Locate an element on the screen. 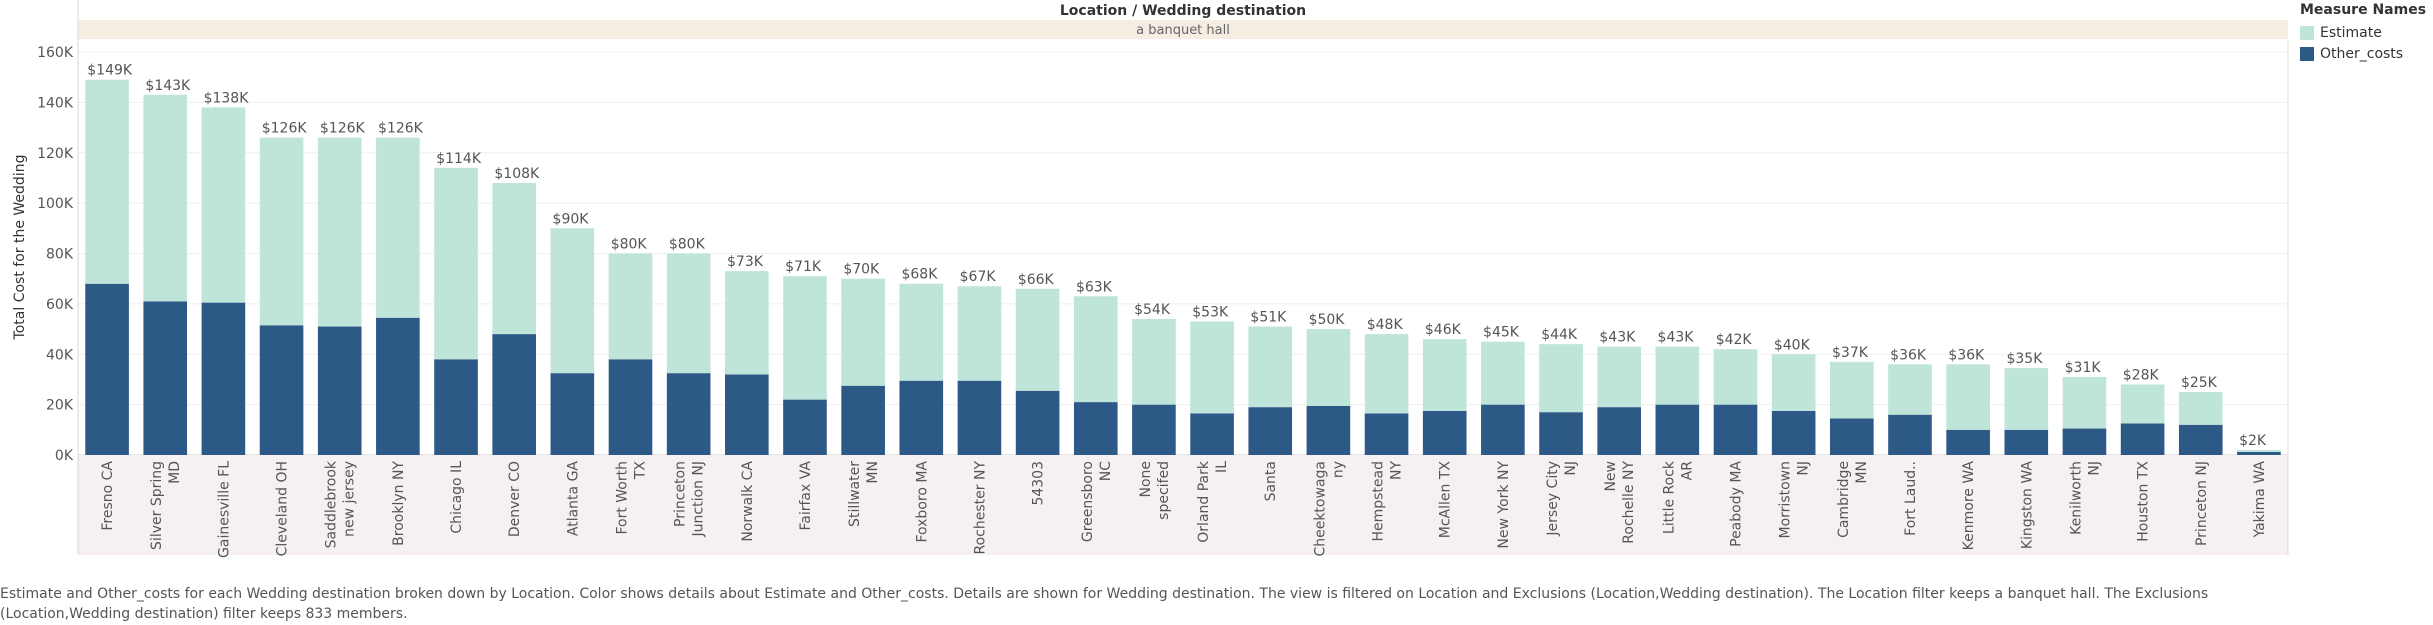  y-tick-label: 100K is located at coordinates (55, 204).